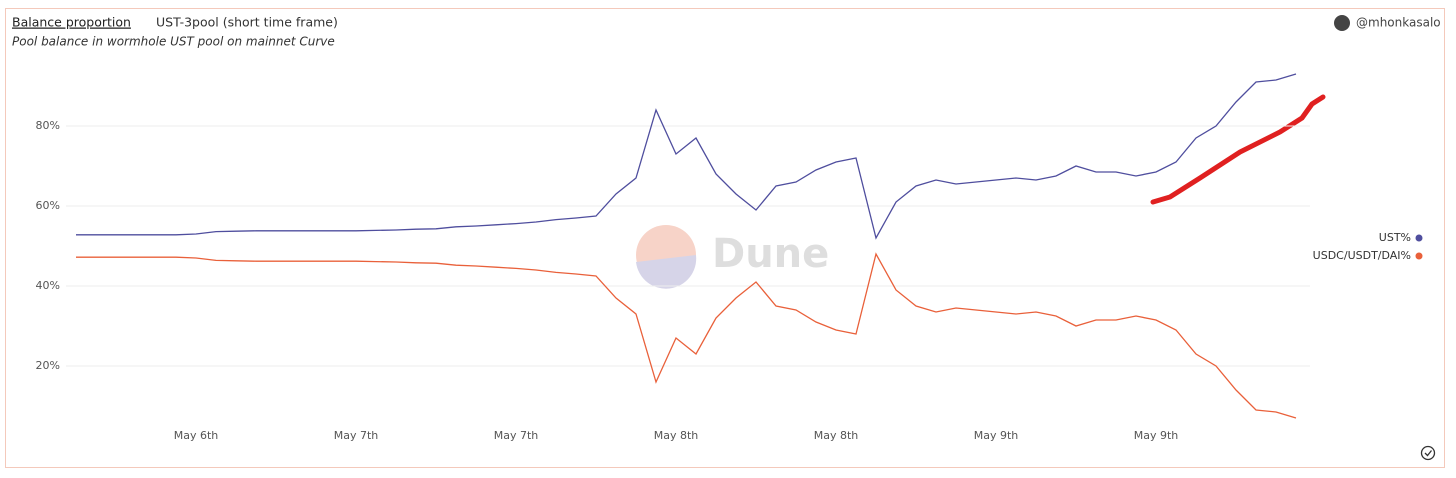  I want to click on chart-title: Balance proportion, so click(71, 22).